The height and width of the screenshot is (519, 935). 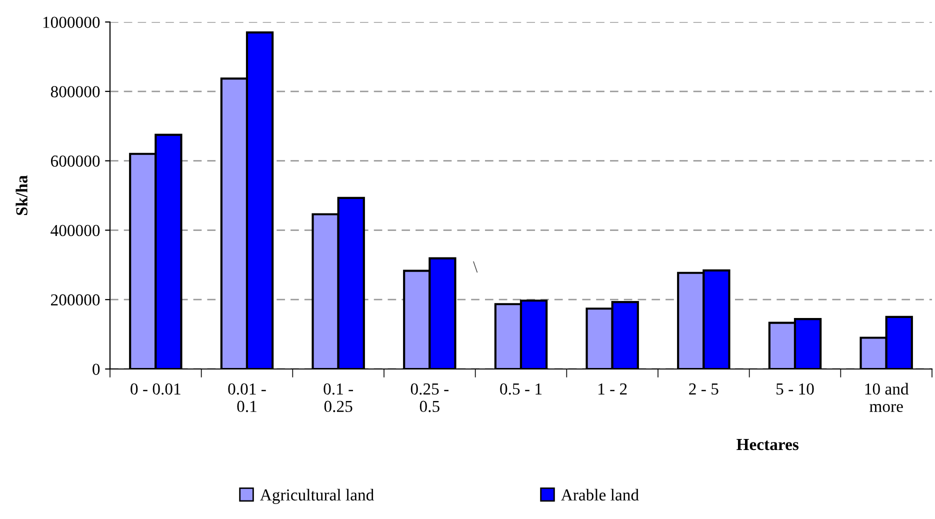 I want to click on x-tick-label: 0.25 - 0.5, so click(x=429, y=397).